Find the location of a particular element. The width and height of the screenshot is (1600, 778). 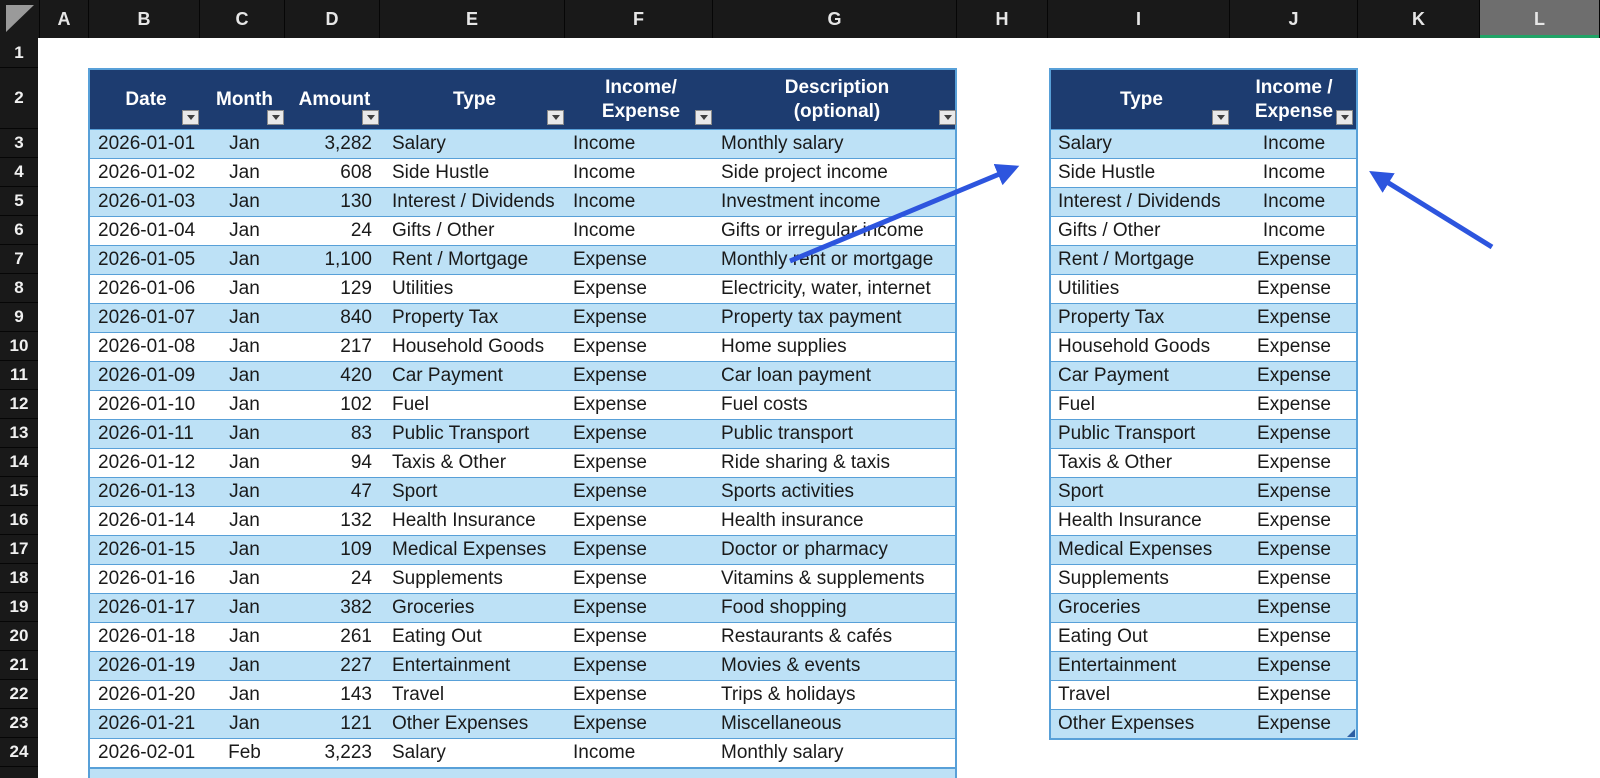

cell-date: 2026-01-16 is located at coordinates (147, 578).